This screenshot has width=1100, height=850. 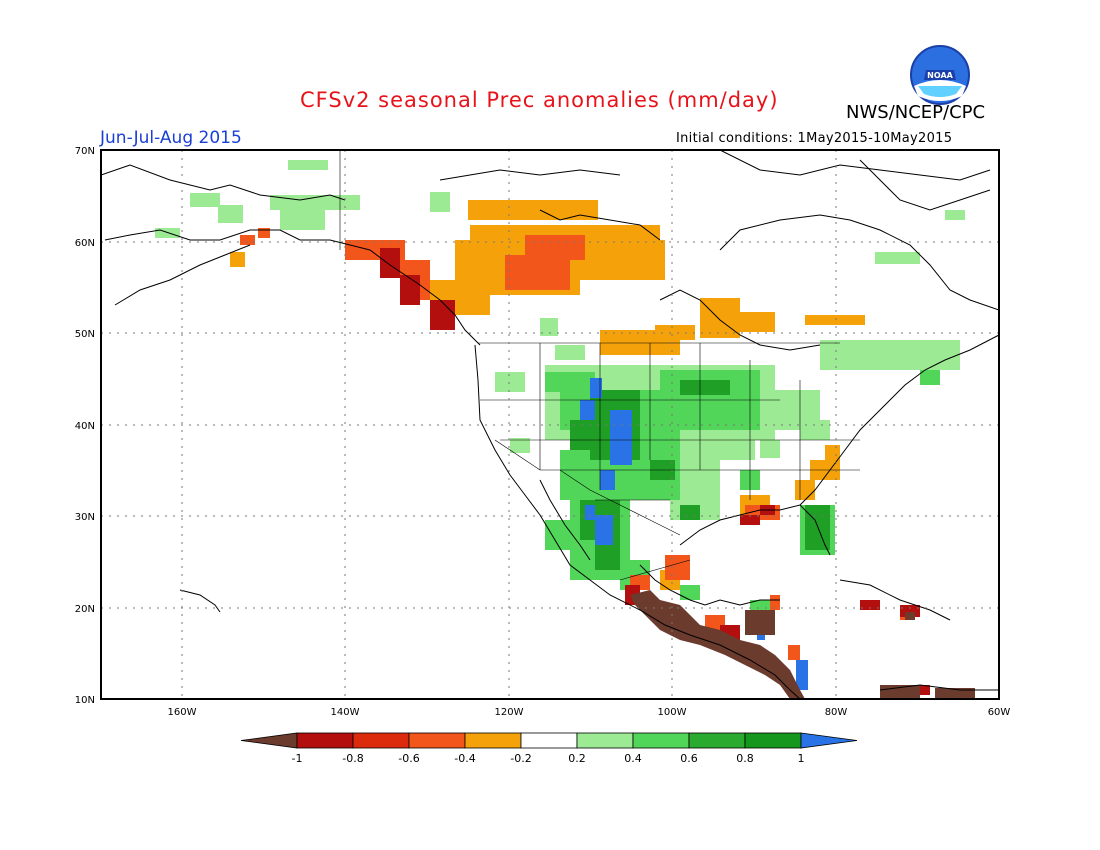 I want to click on lat-label: 40N, so click(x=85, y=426).